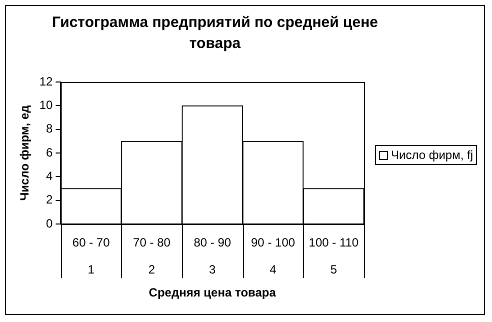 This screenshot has width=492, height=322. What do you see at coordinates (212, 269) in the screenshot?
I see `text: 3` at bounding box center [212, 269].